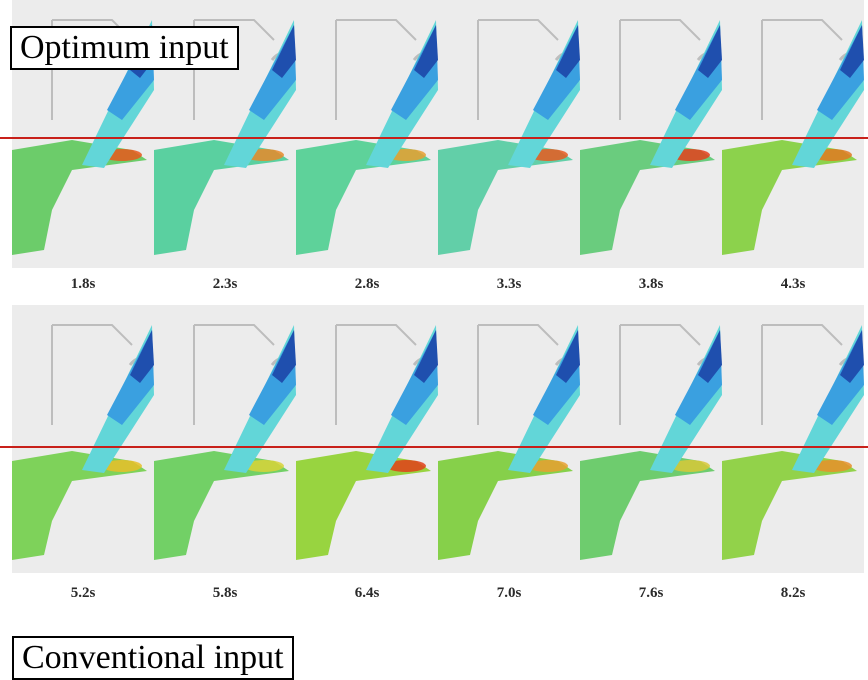 The image size is (868, 680). I want to click on time-label: 5.2s, so click(83, 593).